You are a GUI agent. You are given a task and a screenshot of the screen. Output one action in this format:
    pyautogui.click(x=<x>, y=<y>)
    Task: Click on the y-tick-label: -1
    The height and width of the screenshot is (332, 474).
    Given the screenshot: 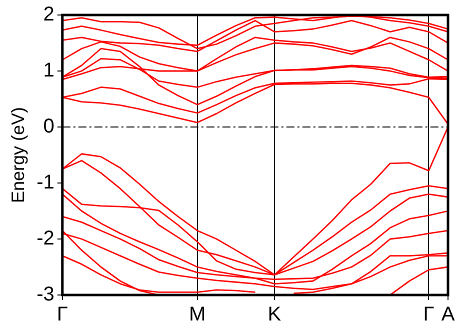 What is the action you would take?
    pyautogui.click(x=45, y=183)
    